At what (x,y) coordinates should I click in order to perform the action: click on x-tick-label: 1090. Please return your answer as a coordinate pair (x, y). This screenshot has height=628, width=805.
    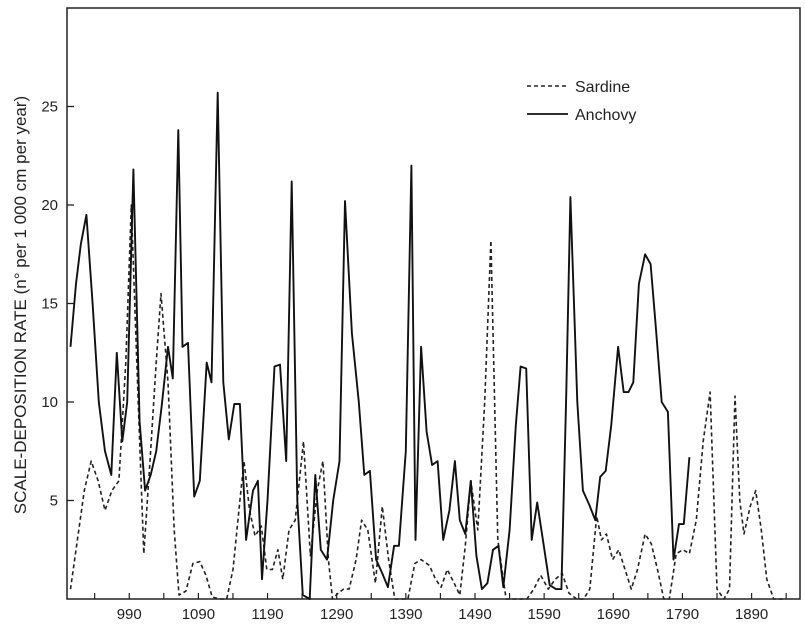
    Looking at the image, I should click on (198, 614).